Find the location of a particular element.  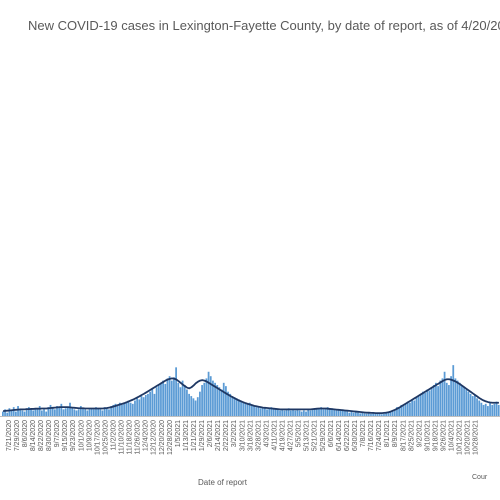

x-tick-label: 8/14/2020 is located at coordinates (33, 435).